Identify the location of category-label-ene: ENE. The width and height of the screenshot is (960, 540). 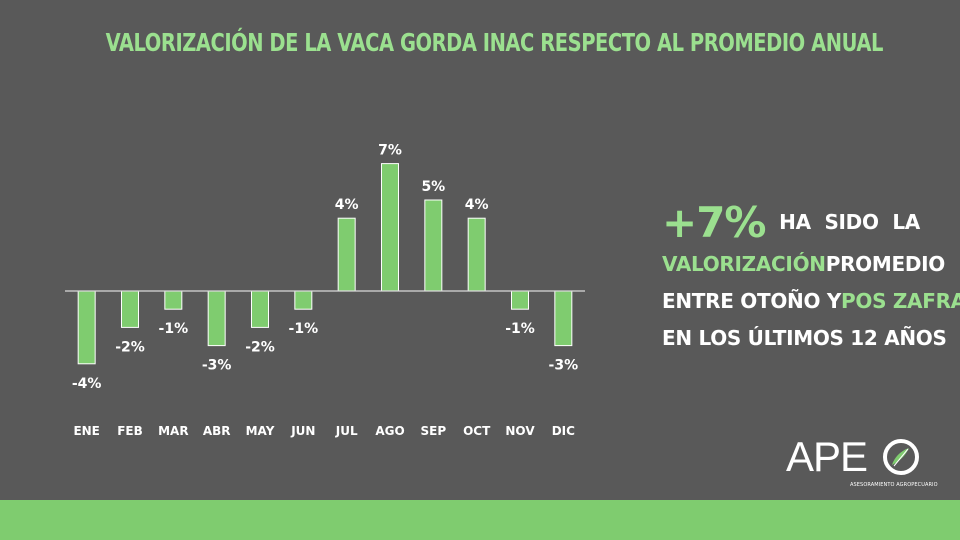
(86, 431).